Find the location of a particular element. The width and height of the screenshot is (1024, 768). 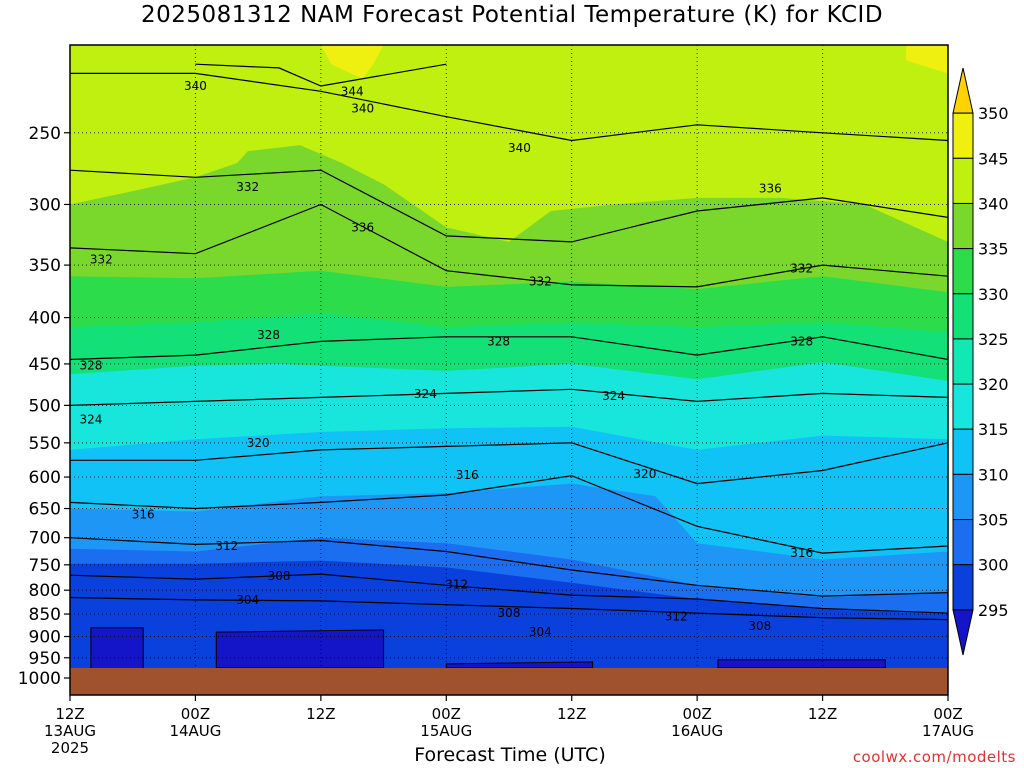

x-tick-label: 15AUG is located at coordinates (446, 731).